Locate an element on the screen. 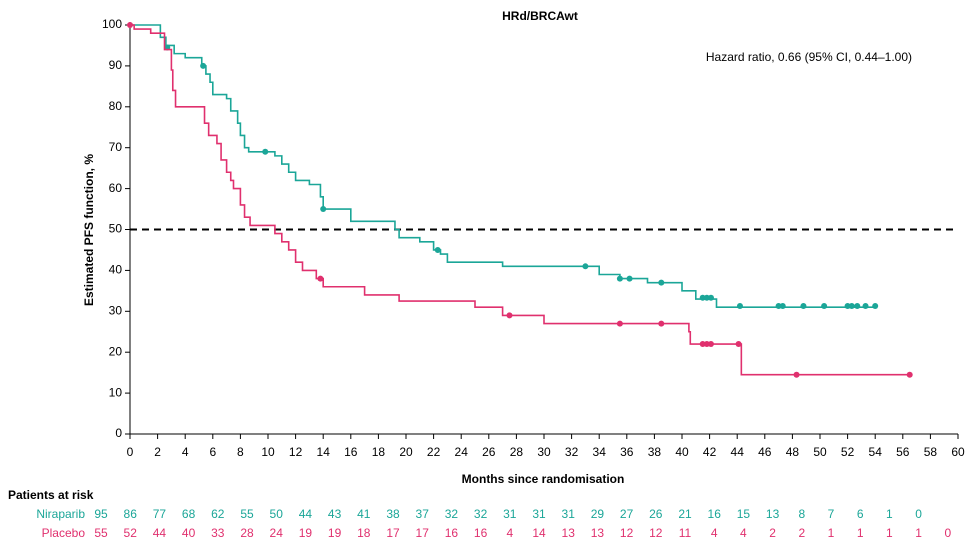  x-tick-label: 58 is located at coordinates (931, 452).